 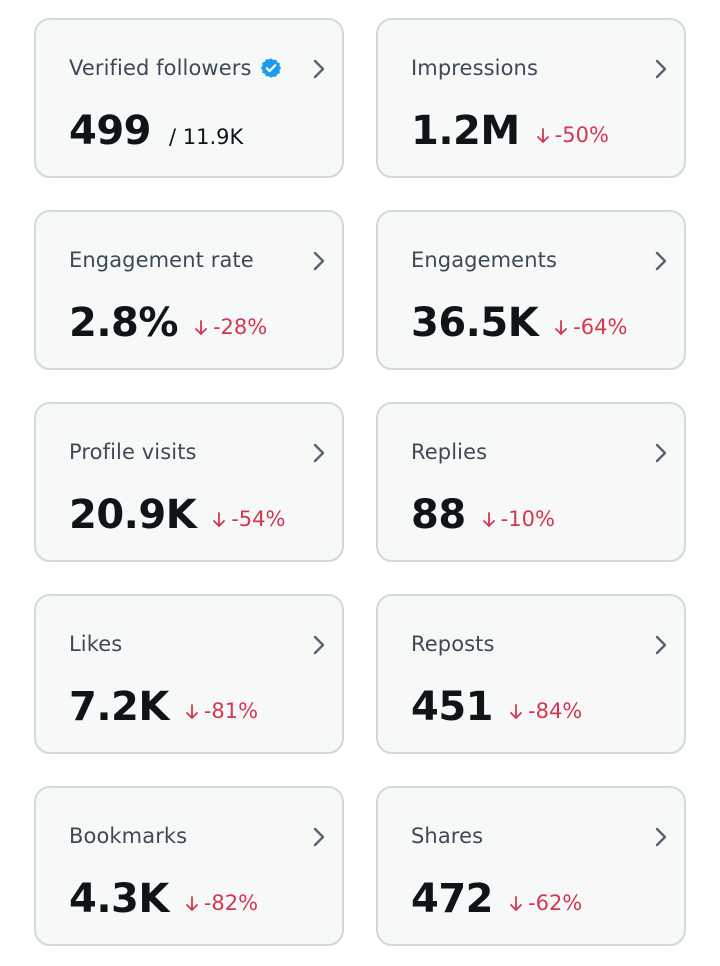 I want to click on card-shares: Shares 472 -62%, so click(x=531, y=866).